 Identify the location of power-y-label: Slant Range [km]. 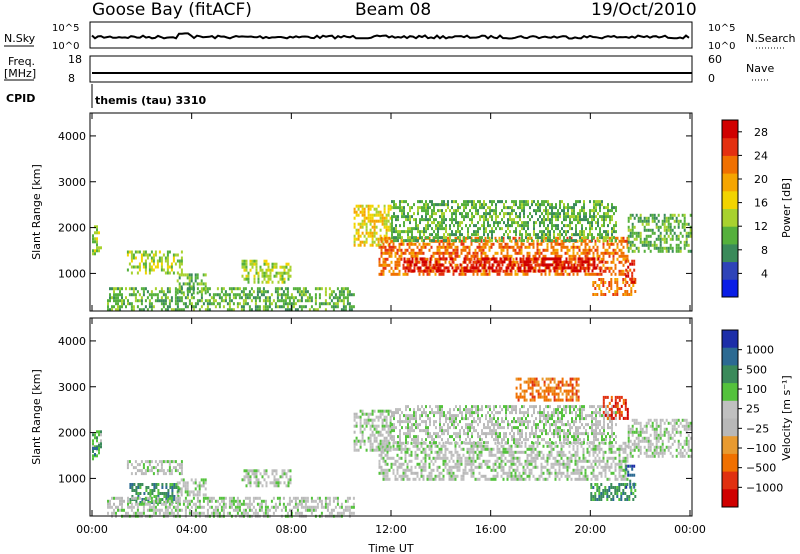
(36, 212).